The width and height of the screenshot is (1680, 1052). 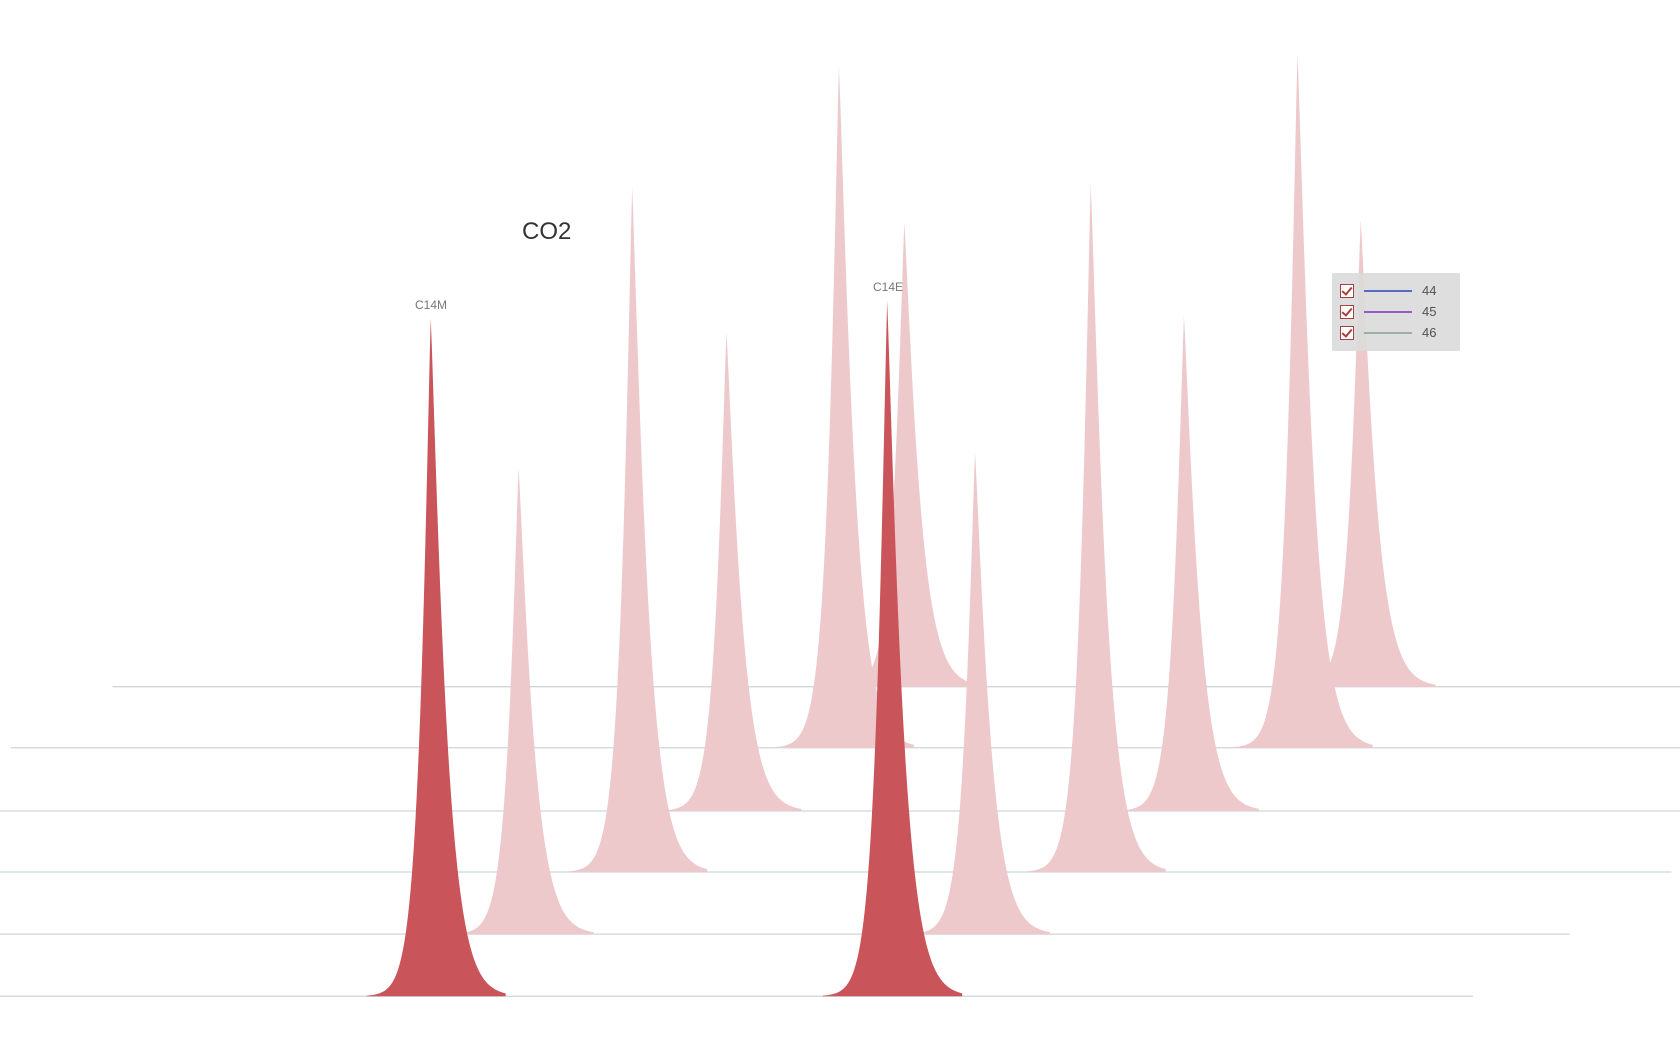 I want to click on chart-title: CO2, so click(x=547, y=231).